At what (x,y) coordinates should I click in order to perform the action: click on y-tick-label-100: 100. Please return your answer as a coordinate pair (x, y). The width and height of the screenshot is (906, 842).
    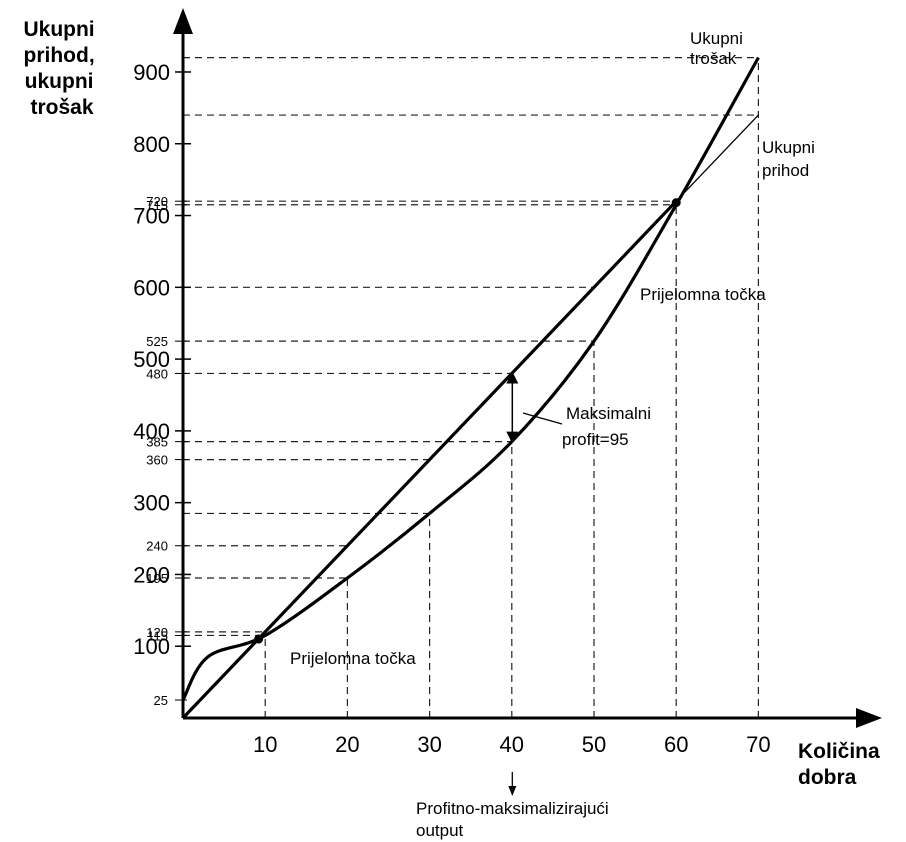
    Looking at the image, I should click on (151, 646).